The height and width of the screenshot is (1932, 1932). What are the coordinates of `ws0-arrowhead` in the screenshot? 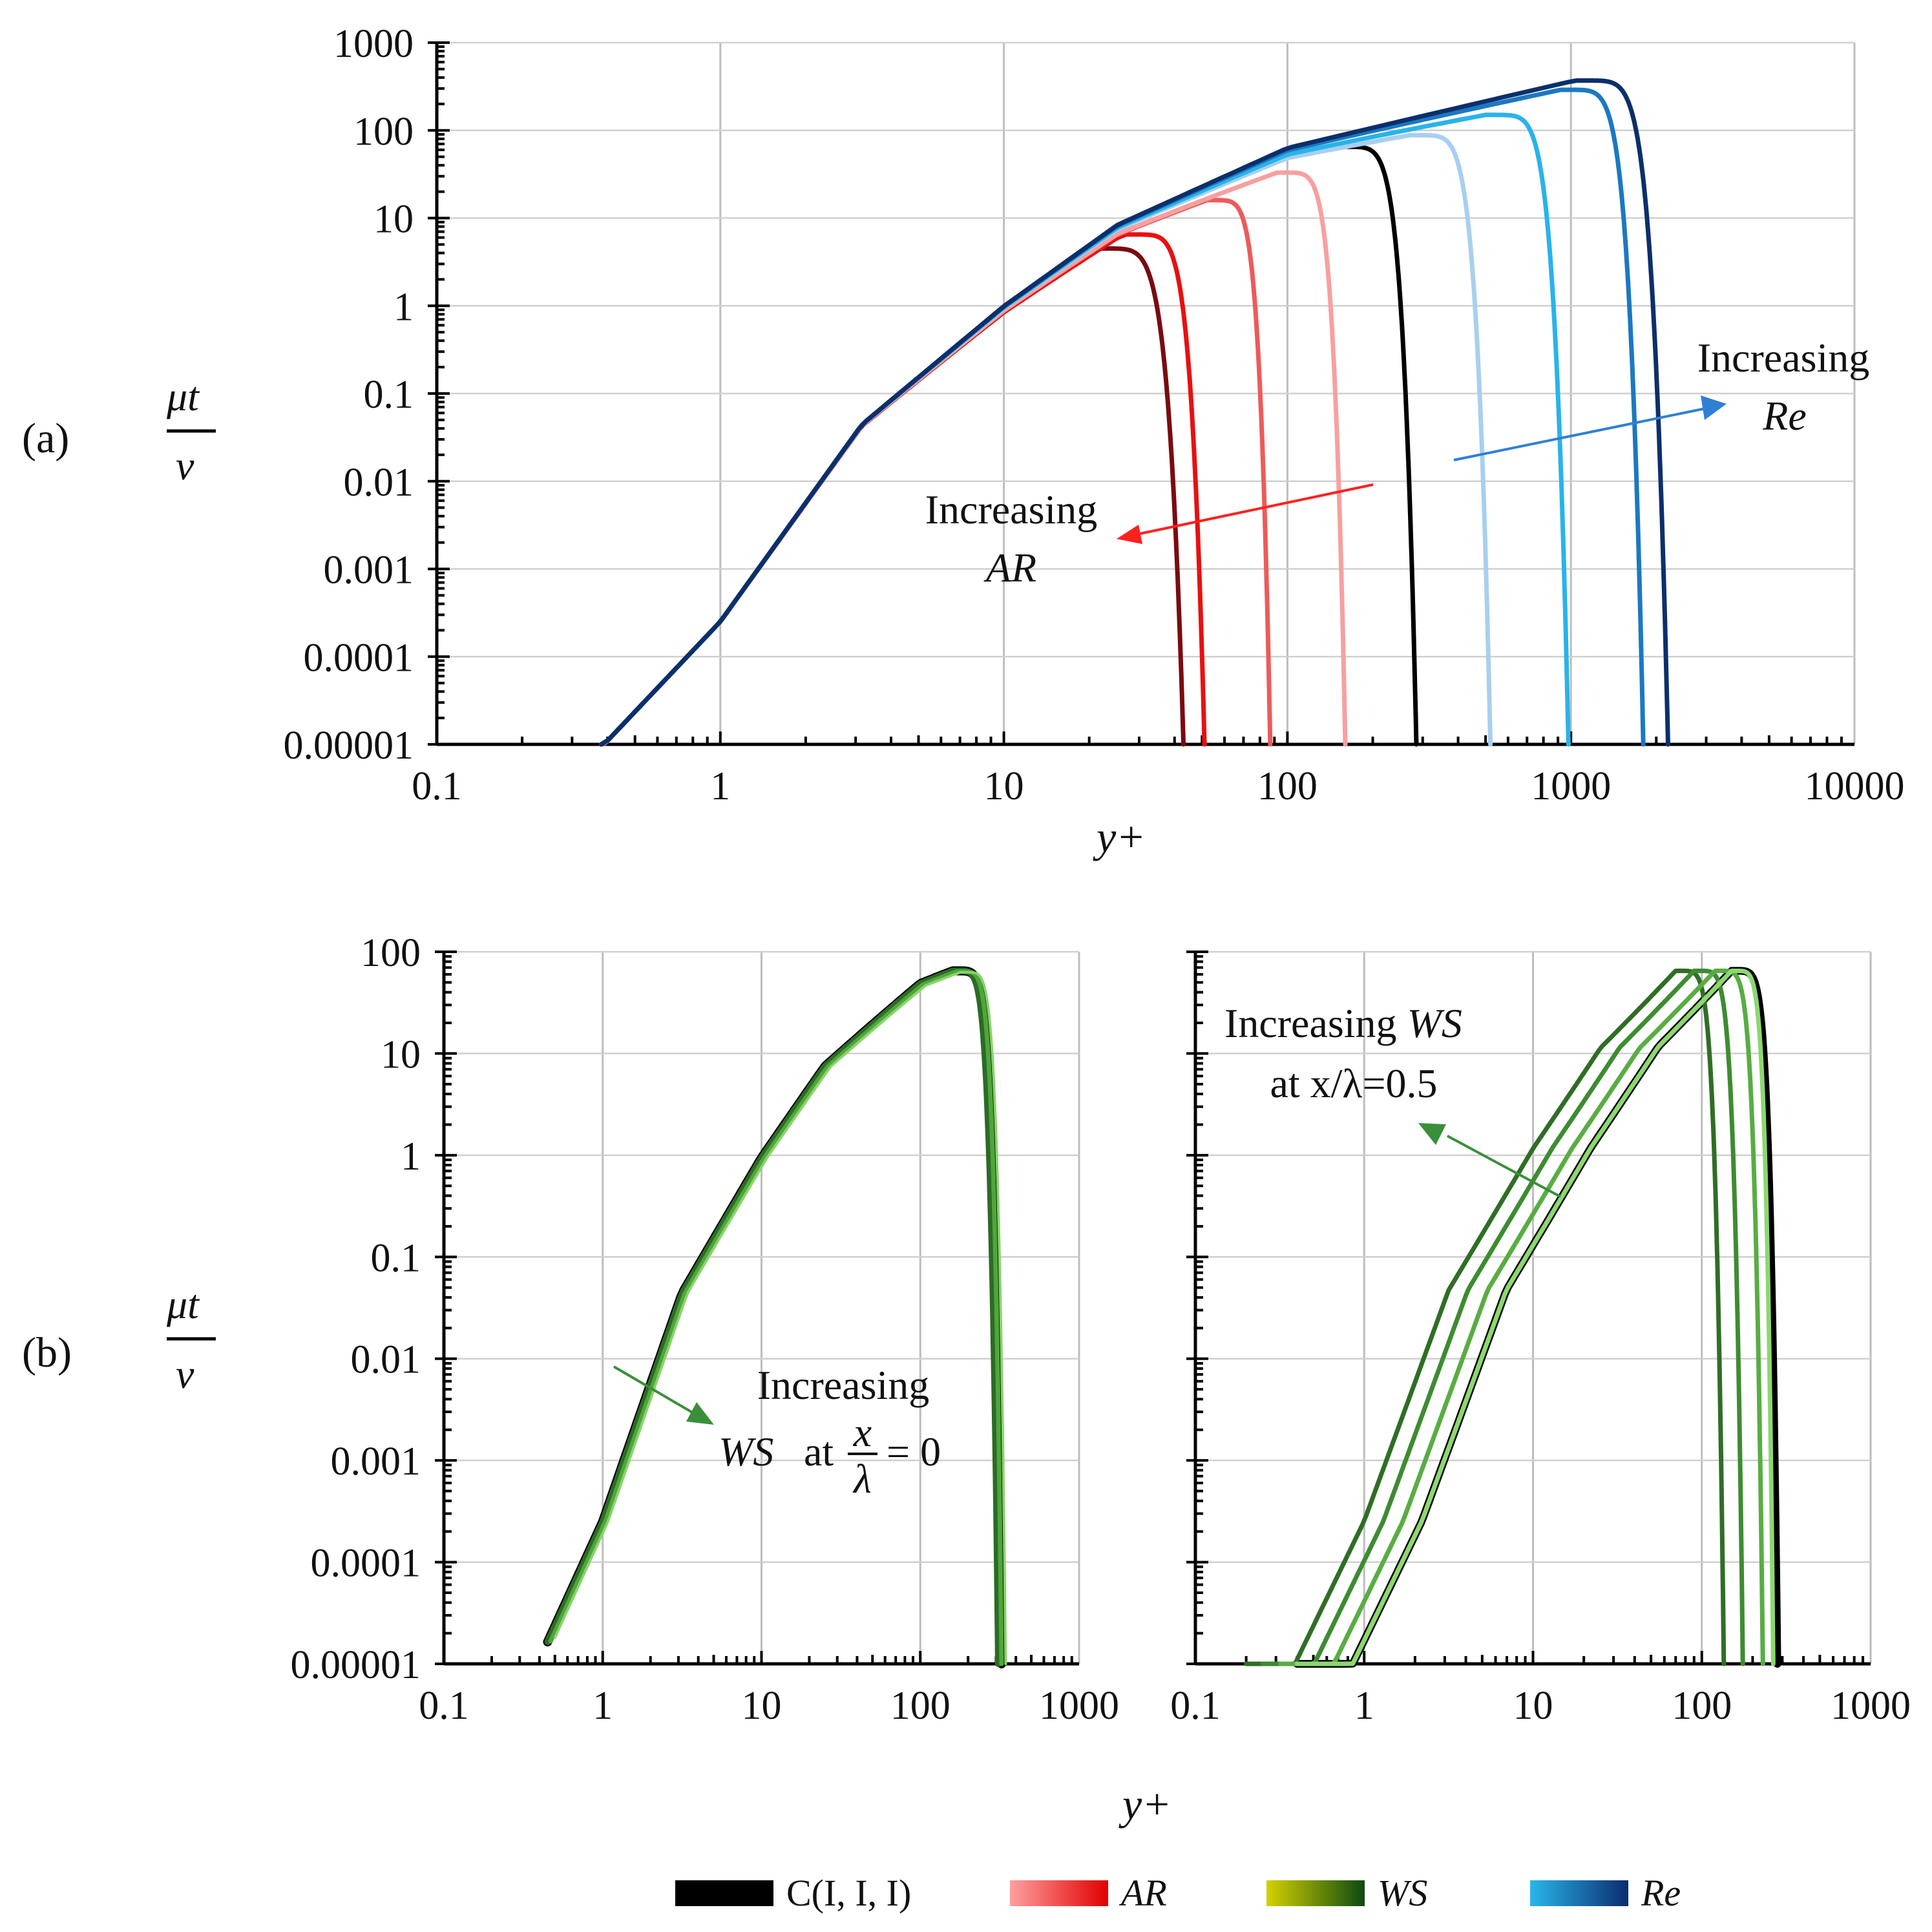 It's located at (700, 1413).